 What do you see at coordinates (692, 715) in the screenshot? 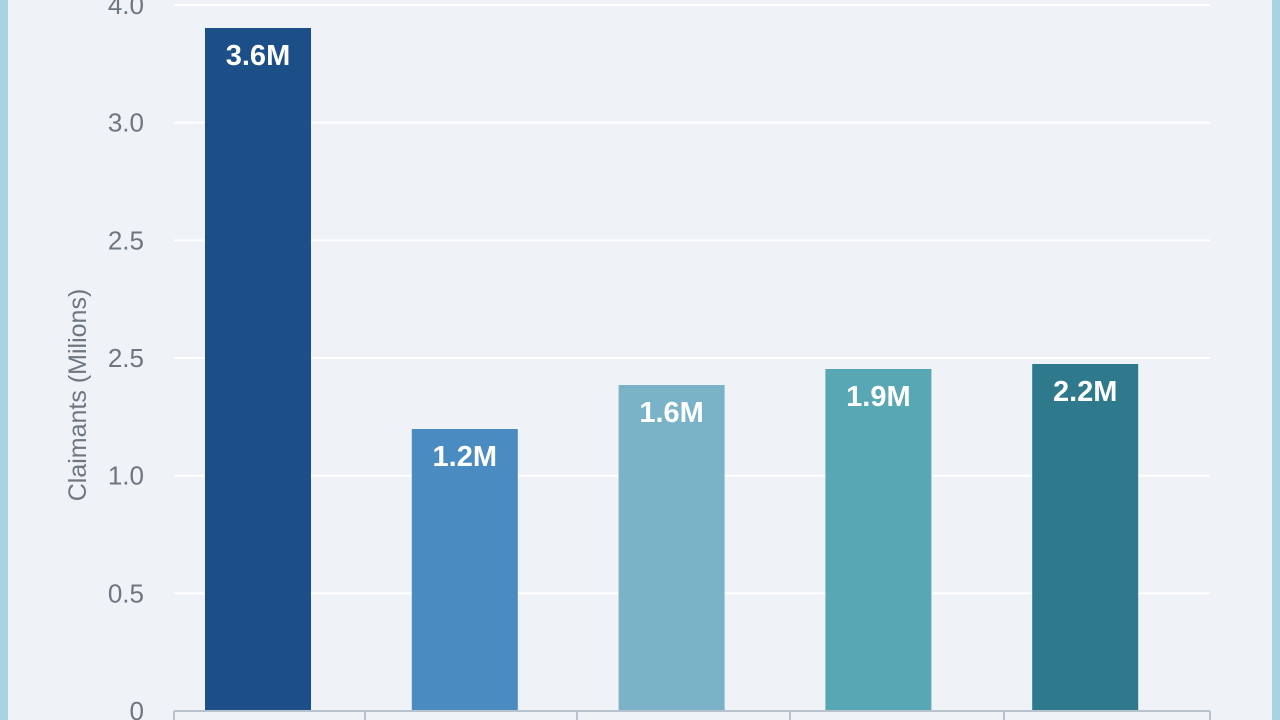
I see `x-axis` at bounding box center [692, 715].